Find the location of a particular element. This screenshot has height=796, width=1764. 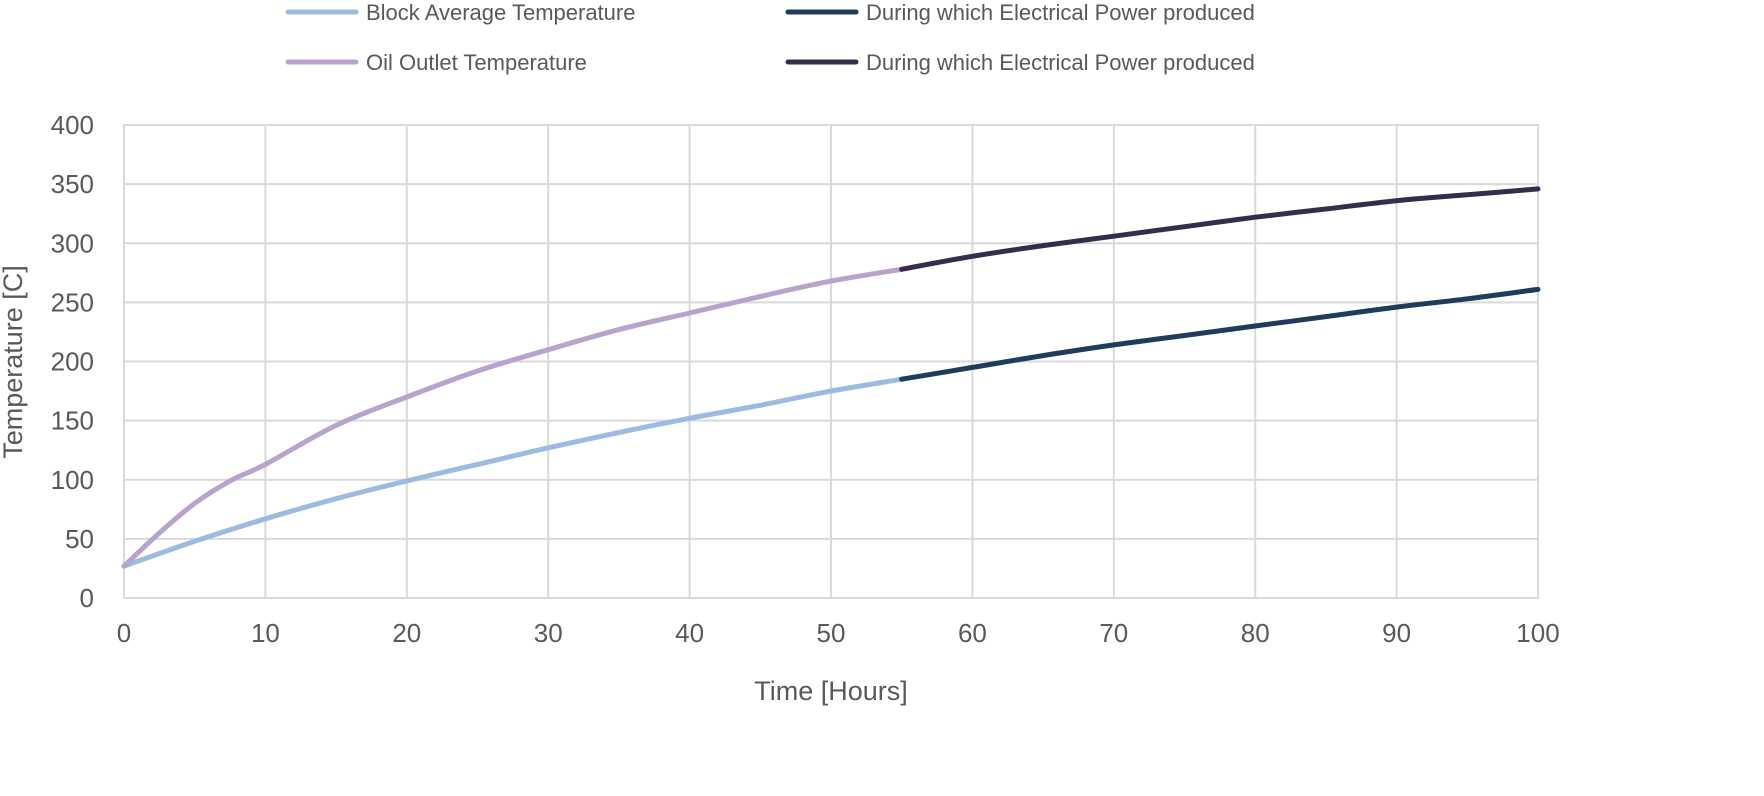

x-tick-label: 30 is located at coordinates (548, 633).